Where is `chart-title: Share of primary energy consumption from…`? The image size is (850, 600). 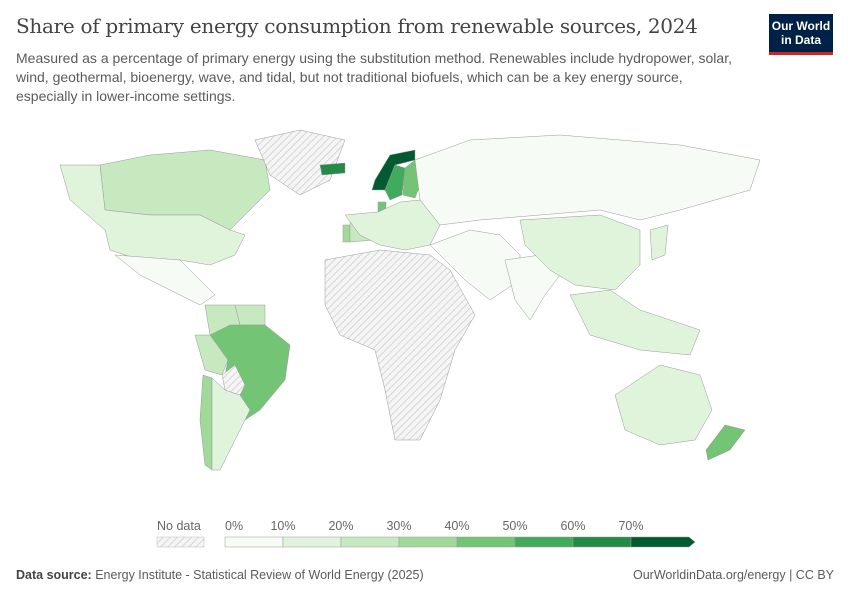
chart-title: Share of primary energy consumption from… is located at coordinates (357, 26).